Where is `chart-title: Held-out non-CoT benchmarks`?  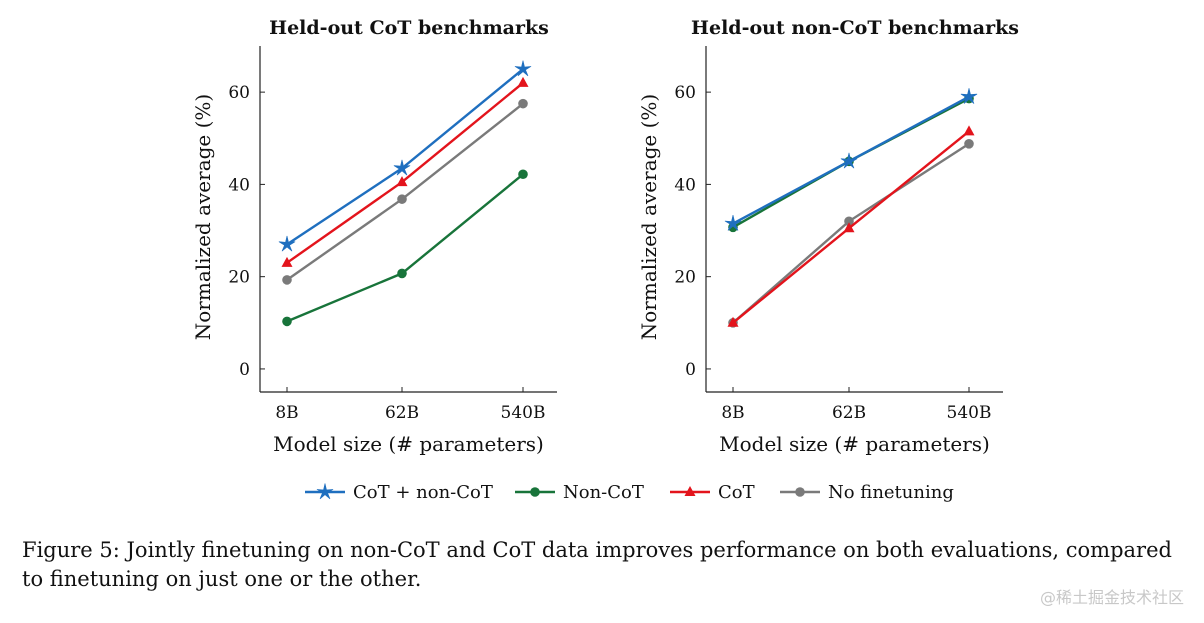 chart-title: Held-out non-CoT benchmarks is located at coordinates (855, 28).